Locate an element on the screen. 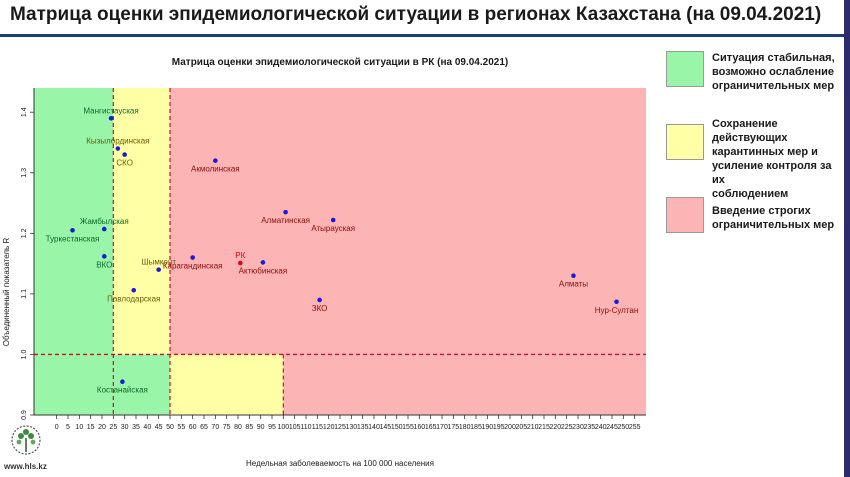 Image resolution: width=850 pixels, height=477 pixels. legend-label-red: Введение строгих ограничительных мер is located at coordinates (776, 218).